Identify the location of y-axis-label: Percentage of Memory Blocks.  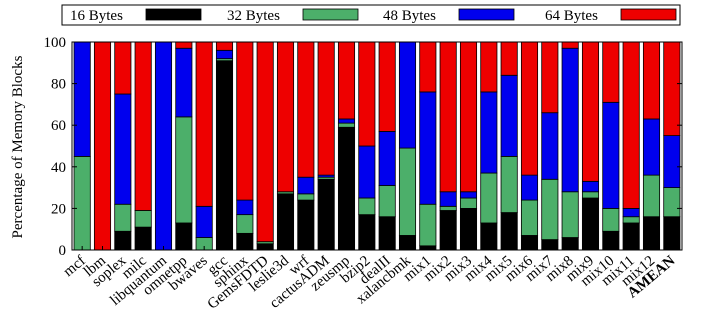
(18, 146).